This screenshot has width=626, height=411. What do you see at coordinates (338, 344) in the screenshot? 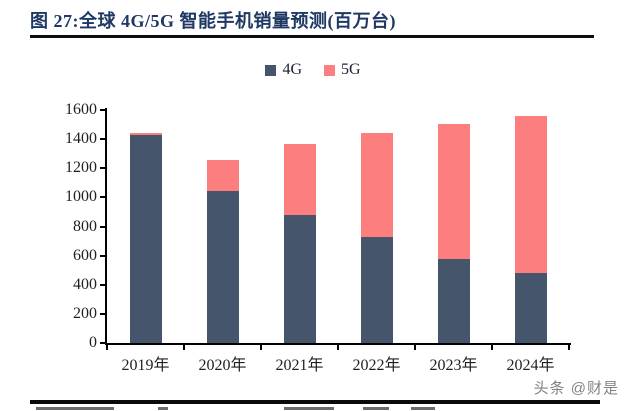
I see `x-axis-line` at bounding box center [338, 344].